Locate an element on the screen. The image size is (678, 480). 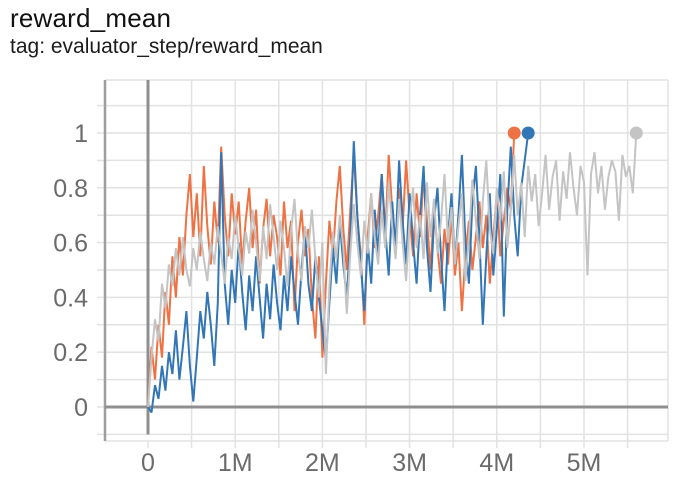
x-tick-label: 5M is located at coordinates (584, 463).